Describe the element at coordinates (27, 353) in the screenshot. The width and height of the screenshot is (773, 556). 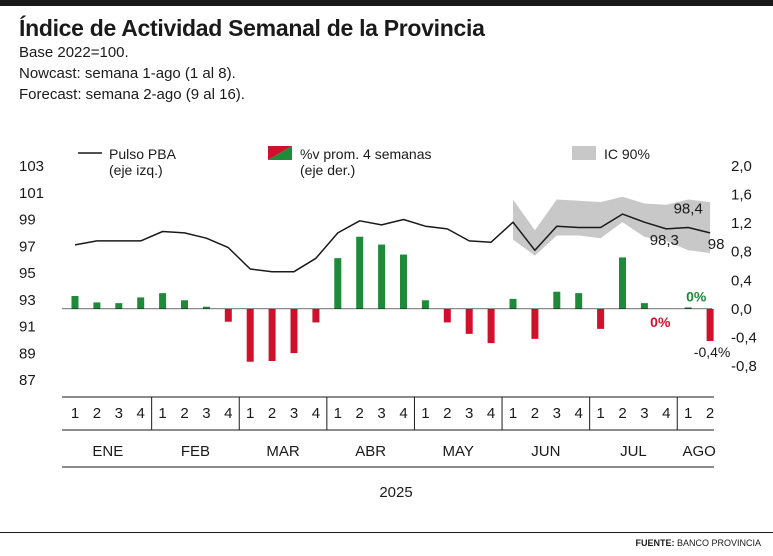
I see `left-axis-tick: 89` at that location.